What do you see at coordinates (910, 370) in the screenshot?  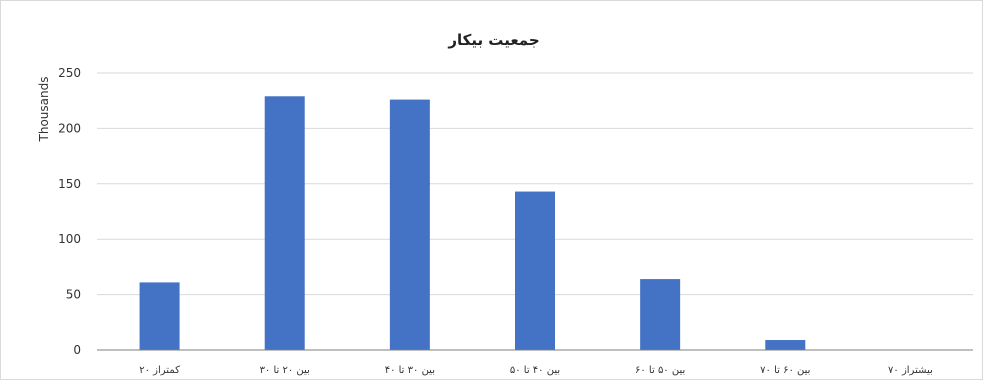 I see `x-tick-label: بیشتراز ۷۰` at bounding box center [910, 370].